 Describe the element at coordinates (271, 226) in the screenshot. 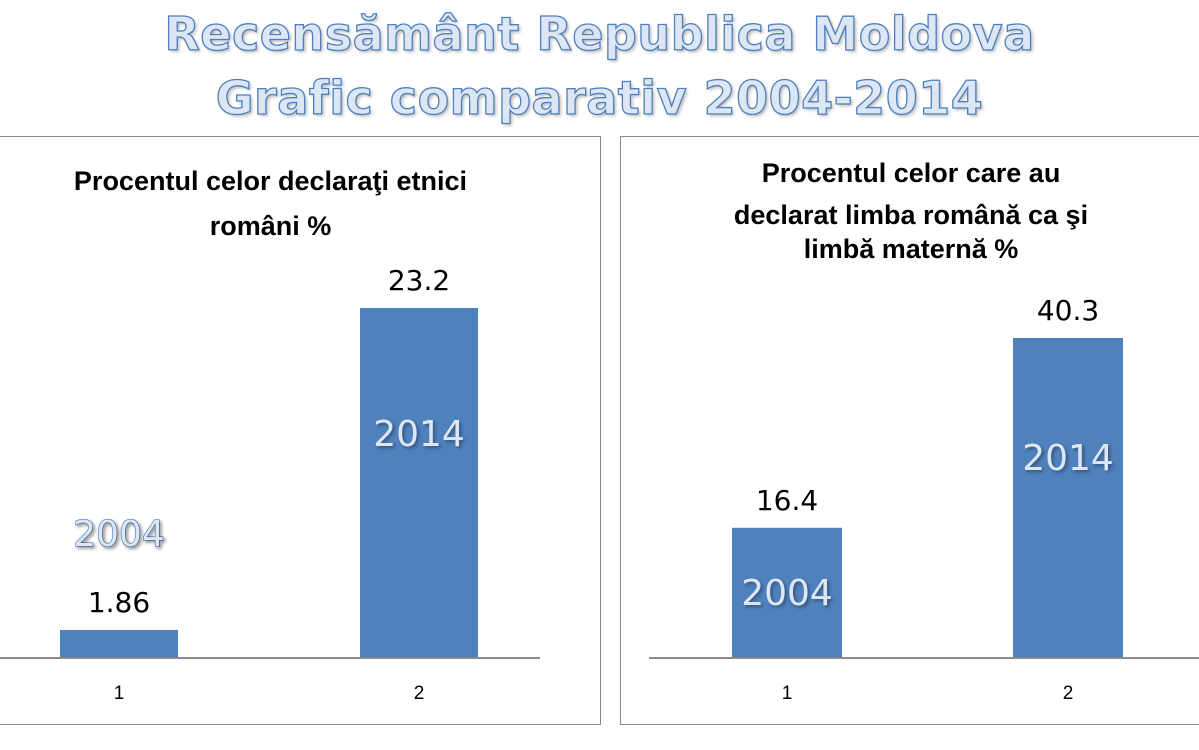

I see `chart-title-line: români %` at that location.